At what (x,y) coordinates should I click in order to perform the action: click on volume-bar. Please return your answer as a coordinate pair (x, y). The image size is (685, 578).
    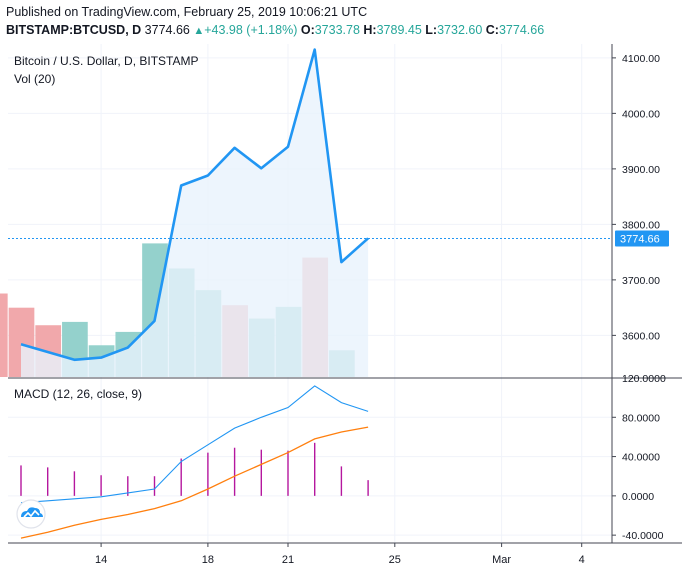
    Looking at the image, I should click on (4, 335).